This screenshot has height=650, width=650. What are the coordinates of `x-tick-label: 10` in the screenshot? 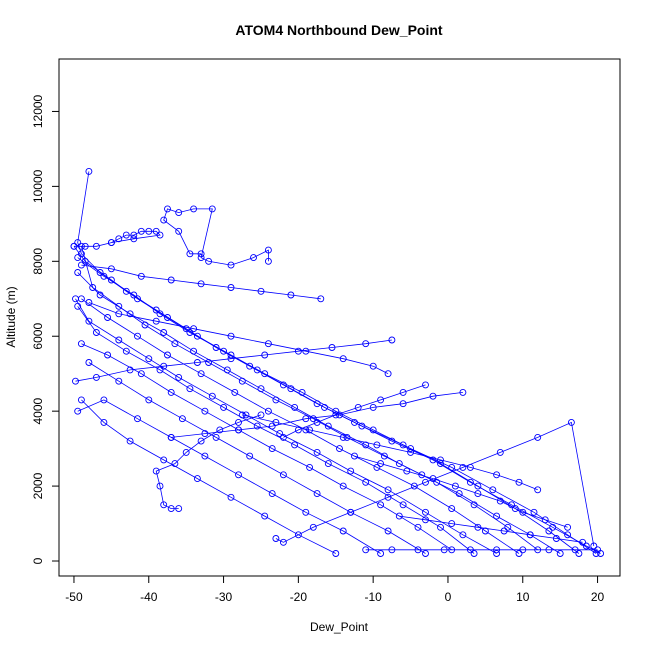 It's located at (523, 597).